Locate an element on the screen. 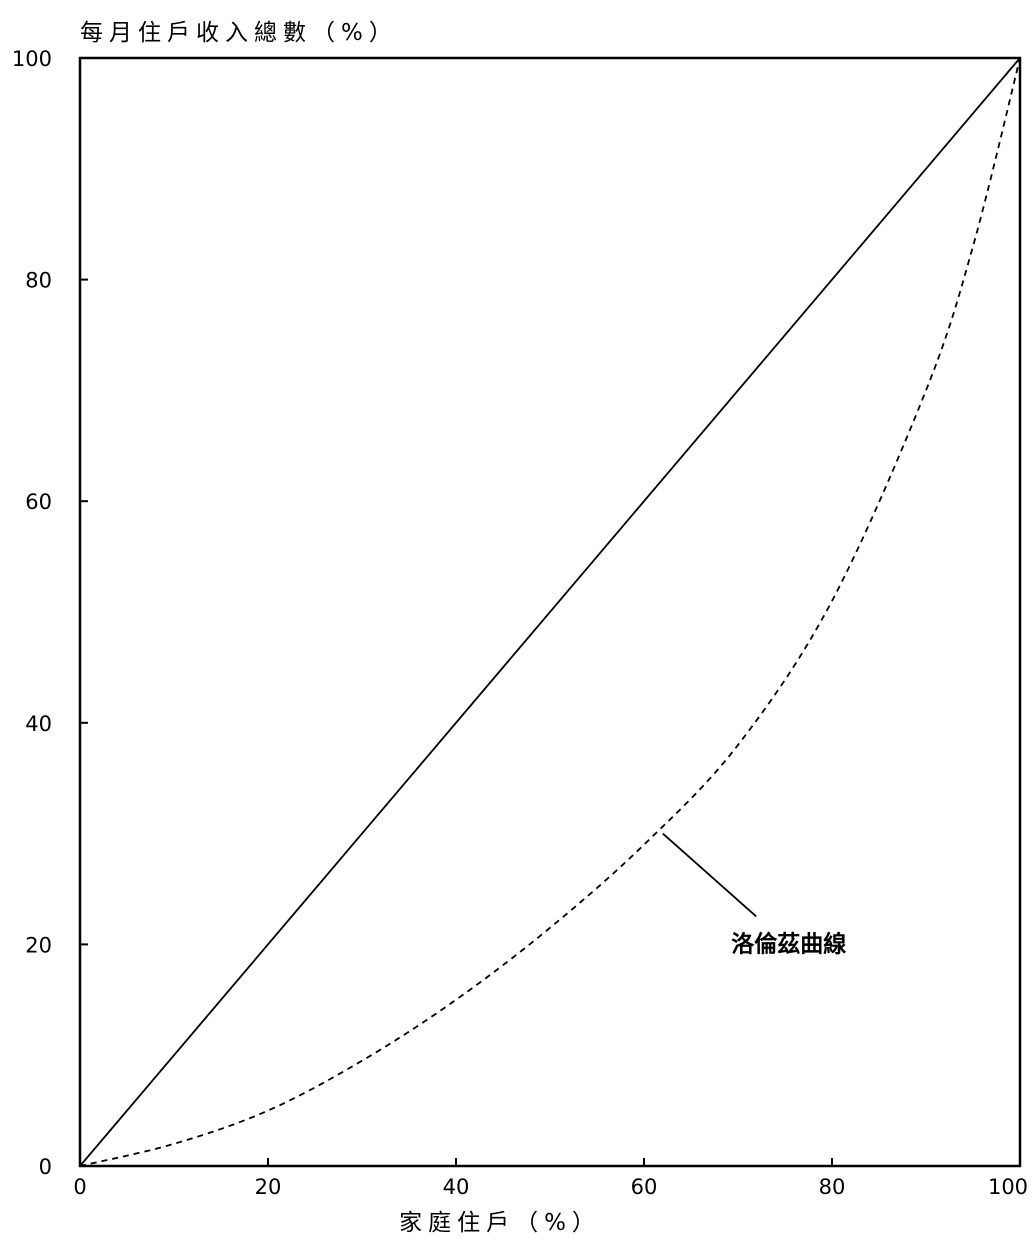 This screenshot has width=1032, height=1239. x-tick-label: 0 is located at coordinates (79, 1187).